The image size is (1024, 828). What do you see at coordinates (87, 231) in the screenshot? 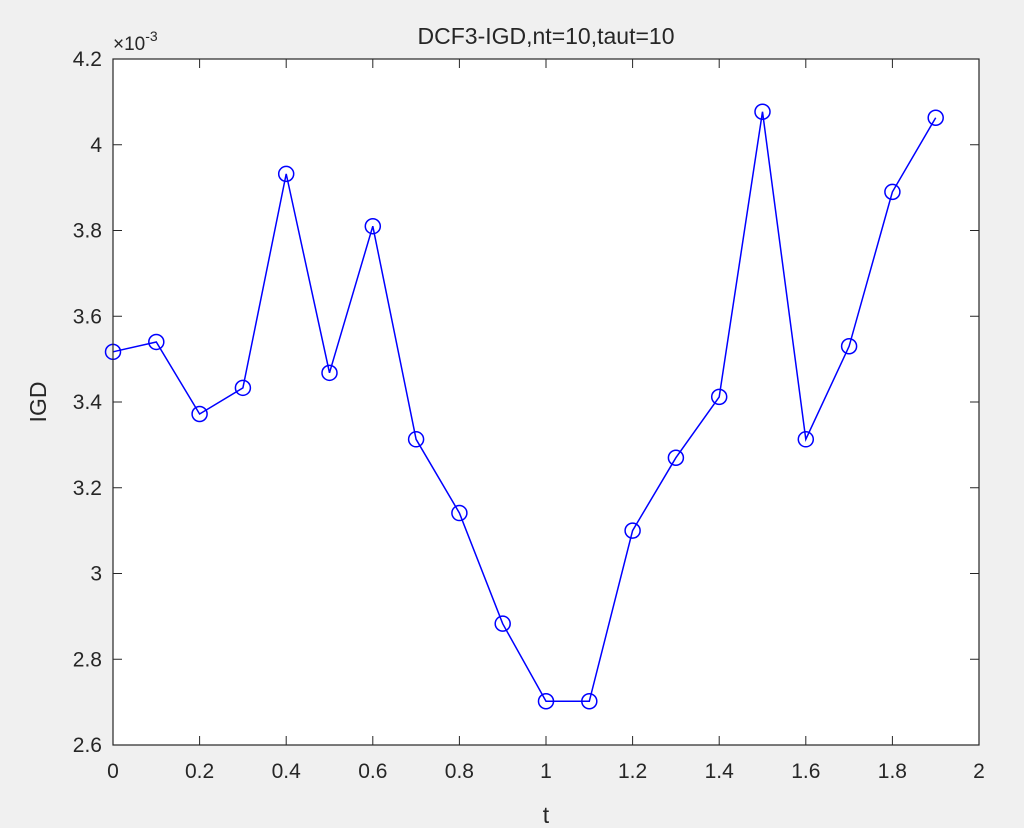
I see `y-tick-label: 3.8` at bounding box center [87, 231].